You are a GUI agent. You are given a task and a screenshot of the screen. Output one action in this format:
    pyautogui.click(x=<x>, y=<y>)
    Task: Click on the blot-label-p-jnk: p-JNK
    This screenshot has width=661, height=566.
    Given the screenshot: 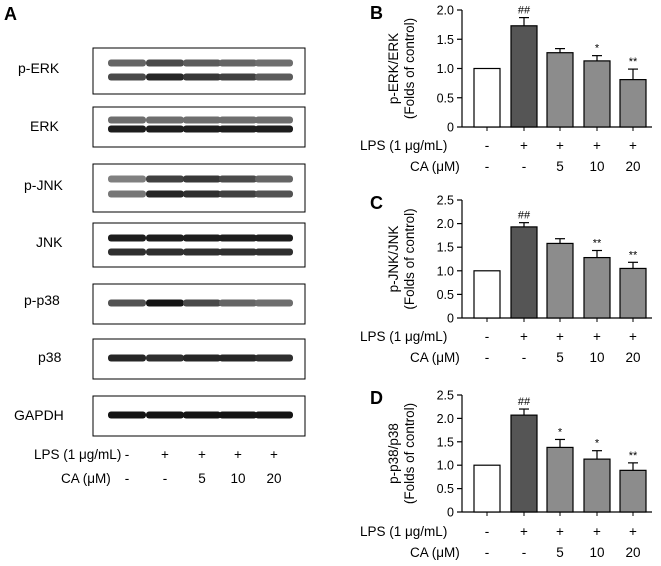 What is the action you would take?
    pyautogui.click(x=44, y=185)
    